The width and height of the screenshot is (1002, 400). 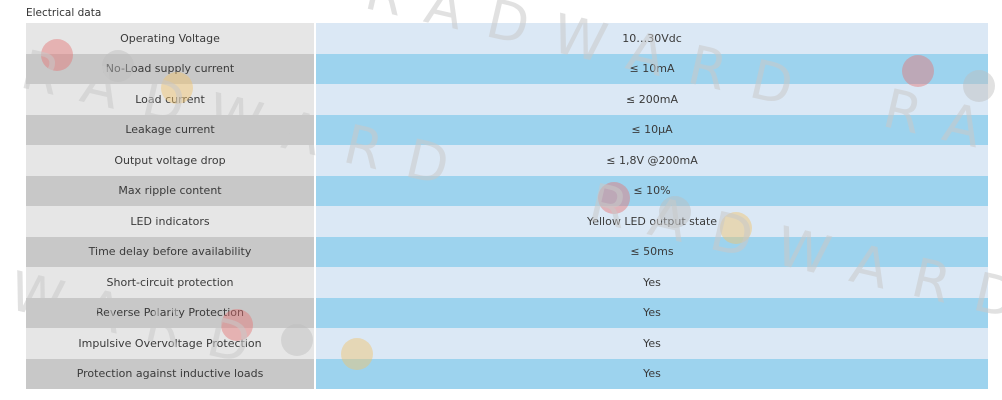 I want to click on spec-value: ≤ 10mA, so click(x=651, y=68).